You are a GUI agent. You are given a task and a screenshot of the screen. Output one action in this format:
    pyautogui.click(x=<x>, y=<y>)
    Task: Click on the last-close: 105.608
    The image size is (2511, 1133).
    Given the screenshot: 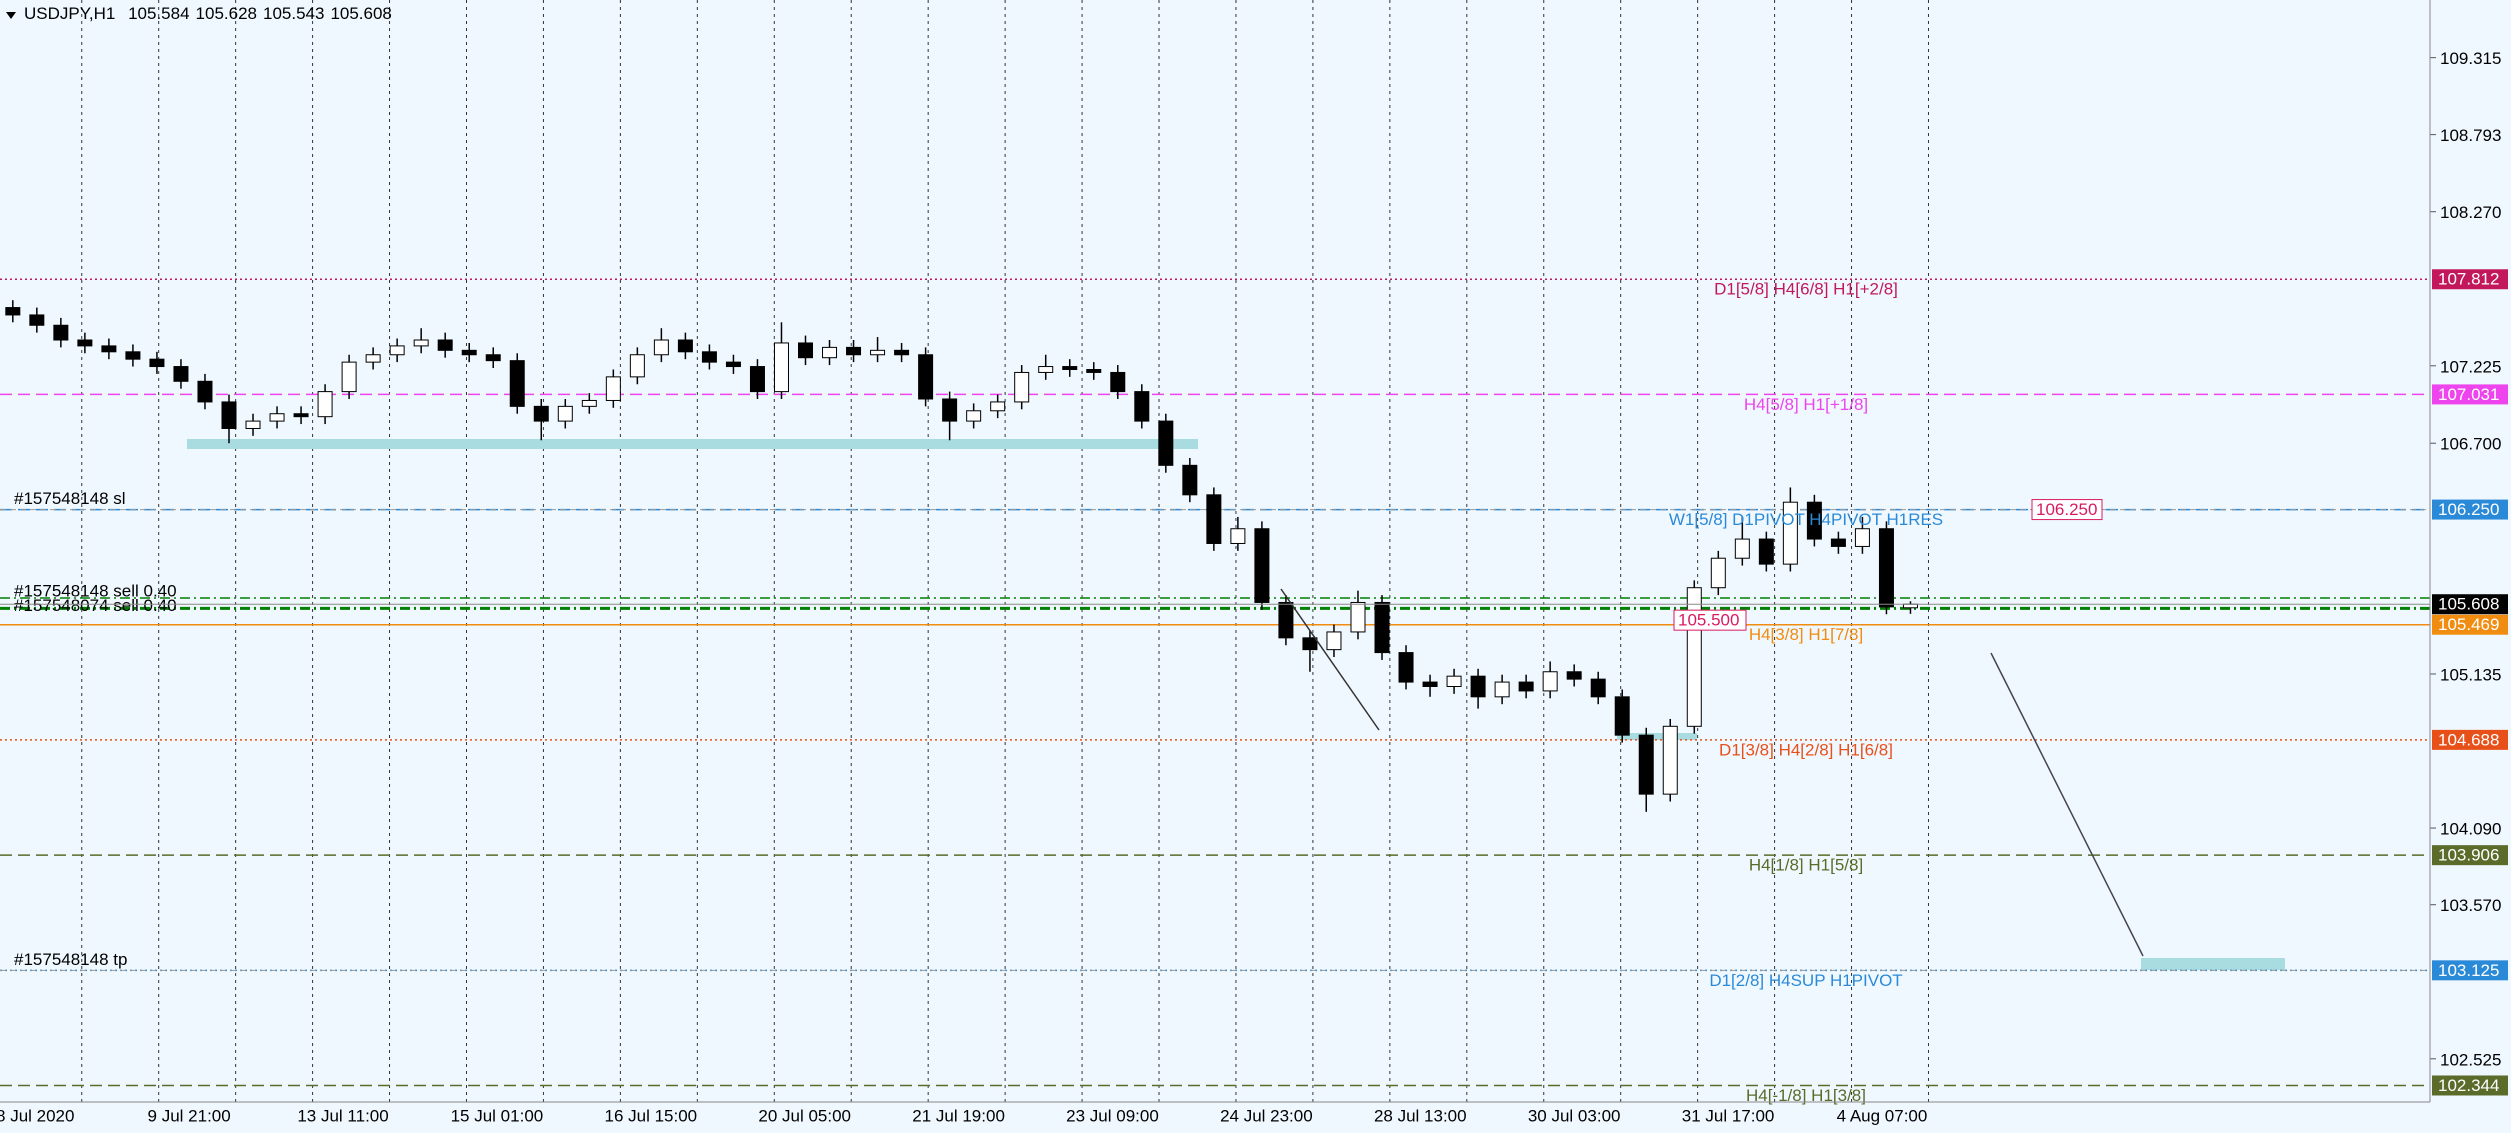 What is the action you would take?
    pyautogui.click(x=360, y=13)
    